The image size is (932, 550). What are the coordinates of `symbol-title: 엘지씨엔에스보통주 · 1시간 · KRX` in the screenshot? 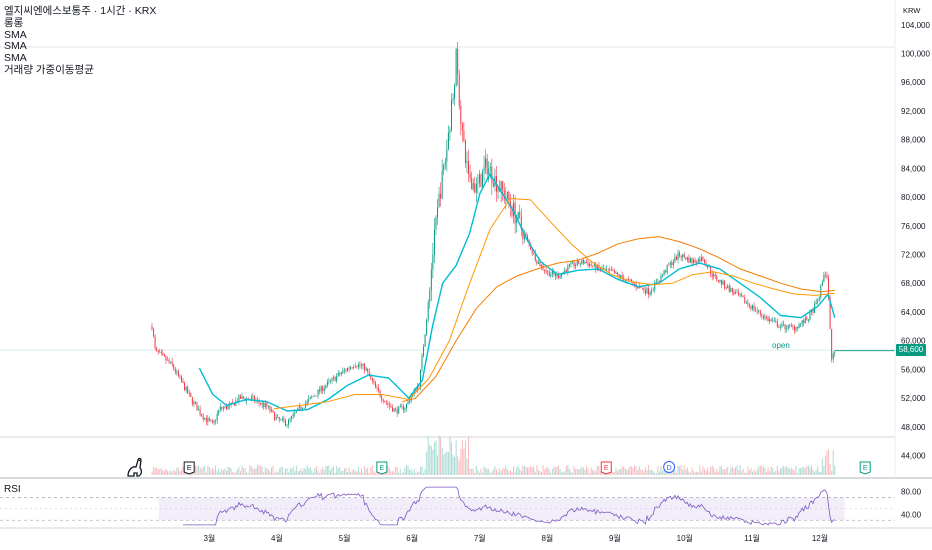 It's located at (80, 11).